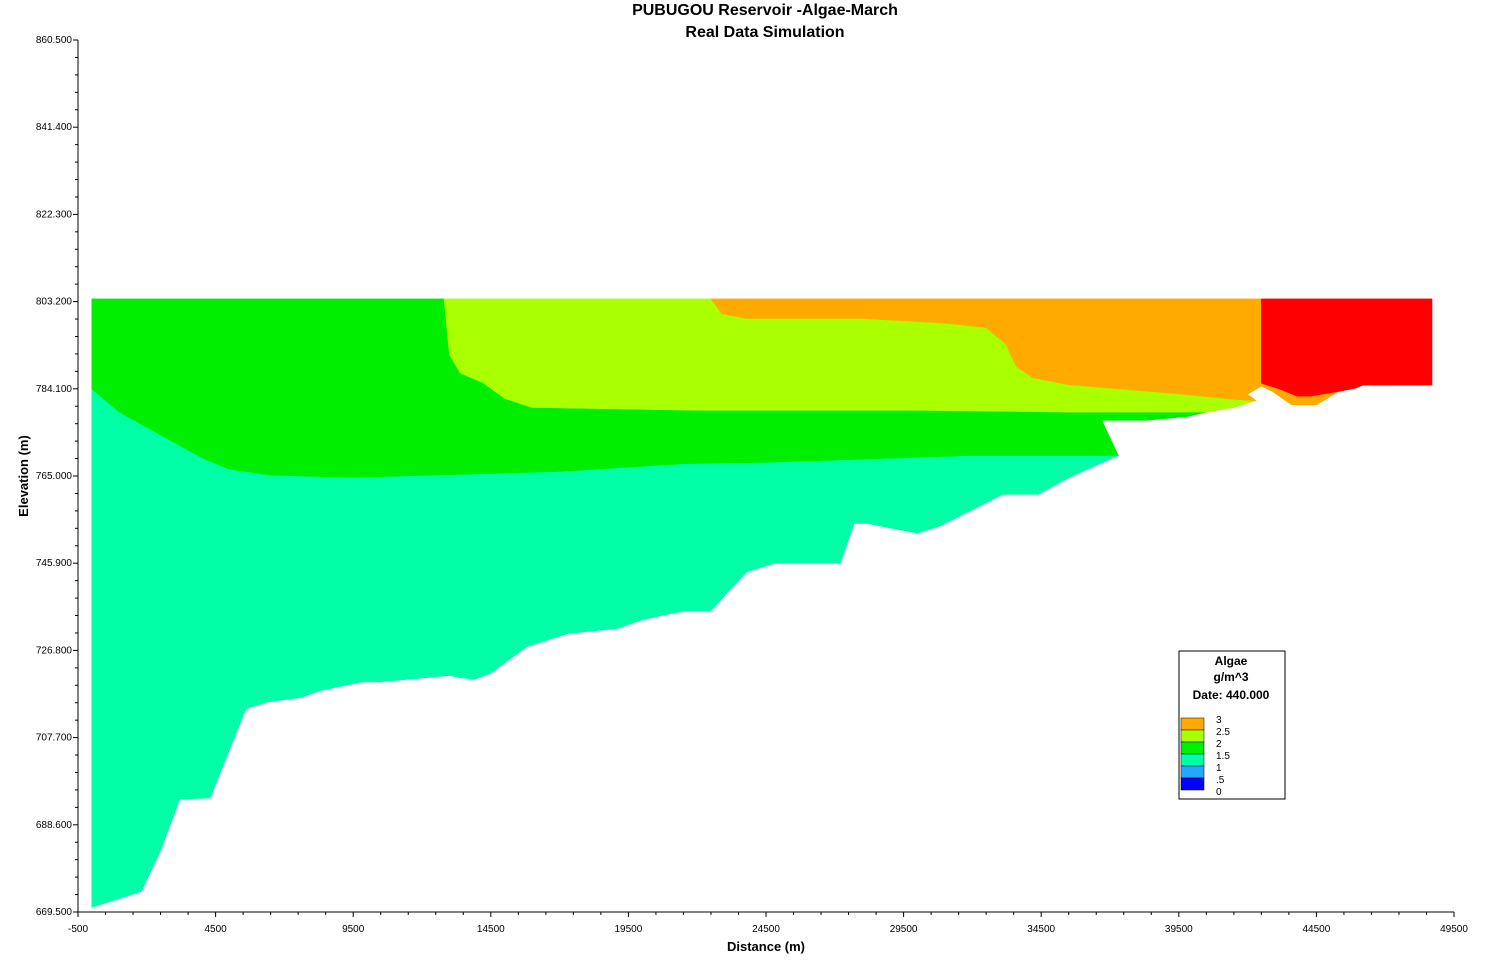  Describe the element at coordinates (491, 929) in the screenshot. I see `x-tick-label: 14500` at that location.